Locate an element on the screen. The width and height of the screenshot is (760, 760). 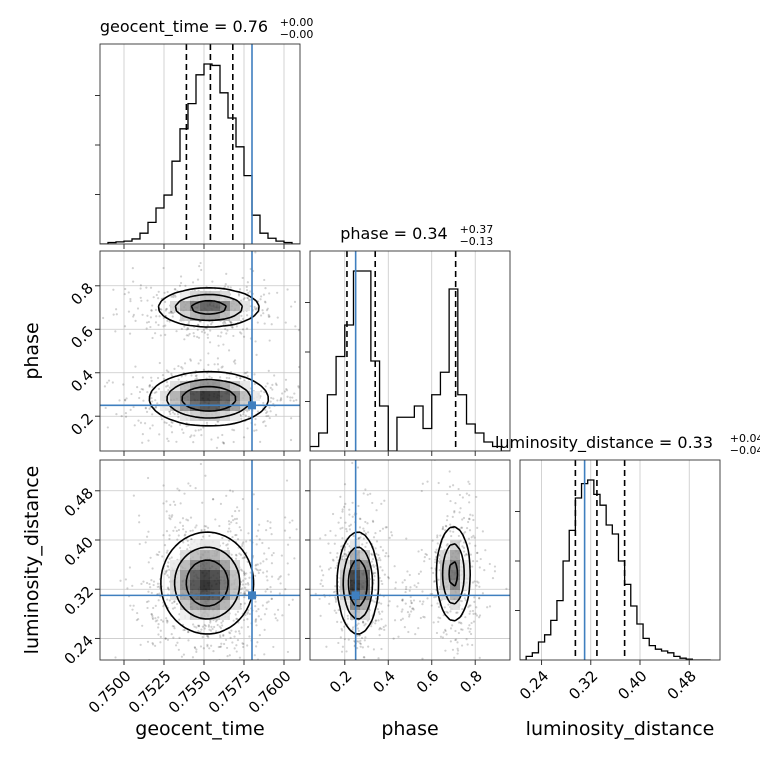
title-minus-error: −0.13 is located at coordinates (477, 241).